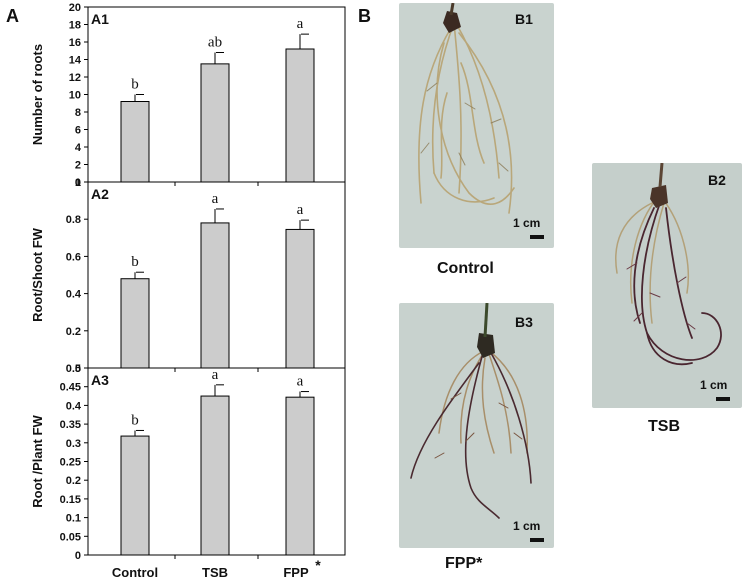 The width and height of the screenshot is (749, 581). Describe the element at coordinates (73, 444) in the screenshot. I see `y-tick-label-A3: 0.3` at that location.